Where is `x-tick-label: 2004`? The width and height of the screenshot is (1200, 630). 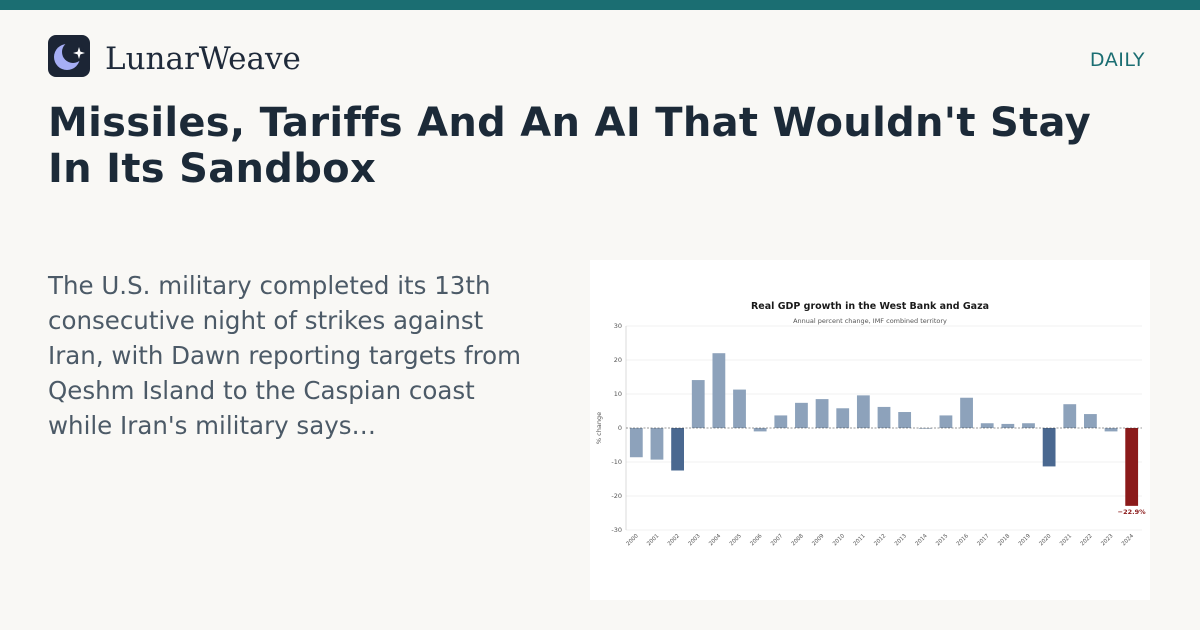
x-tick-label: 2004 is located at coordinates (715, 540).